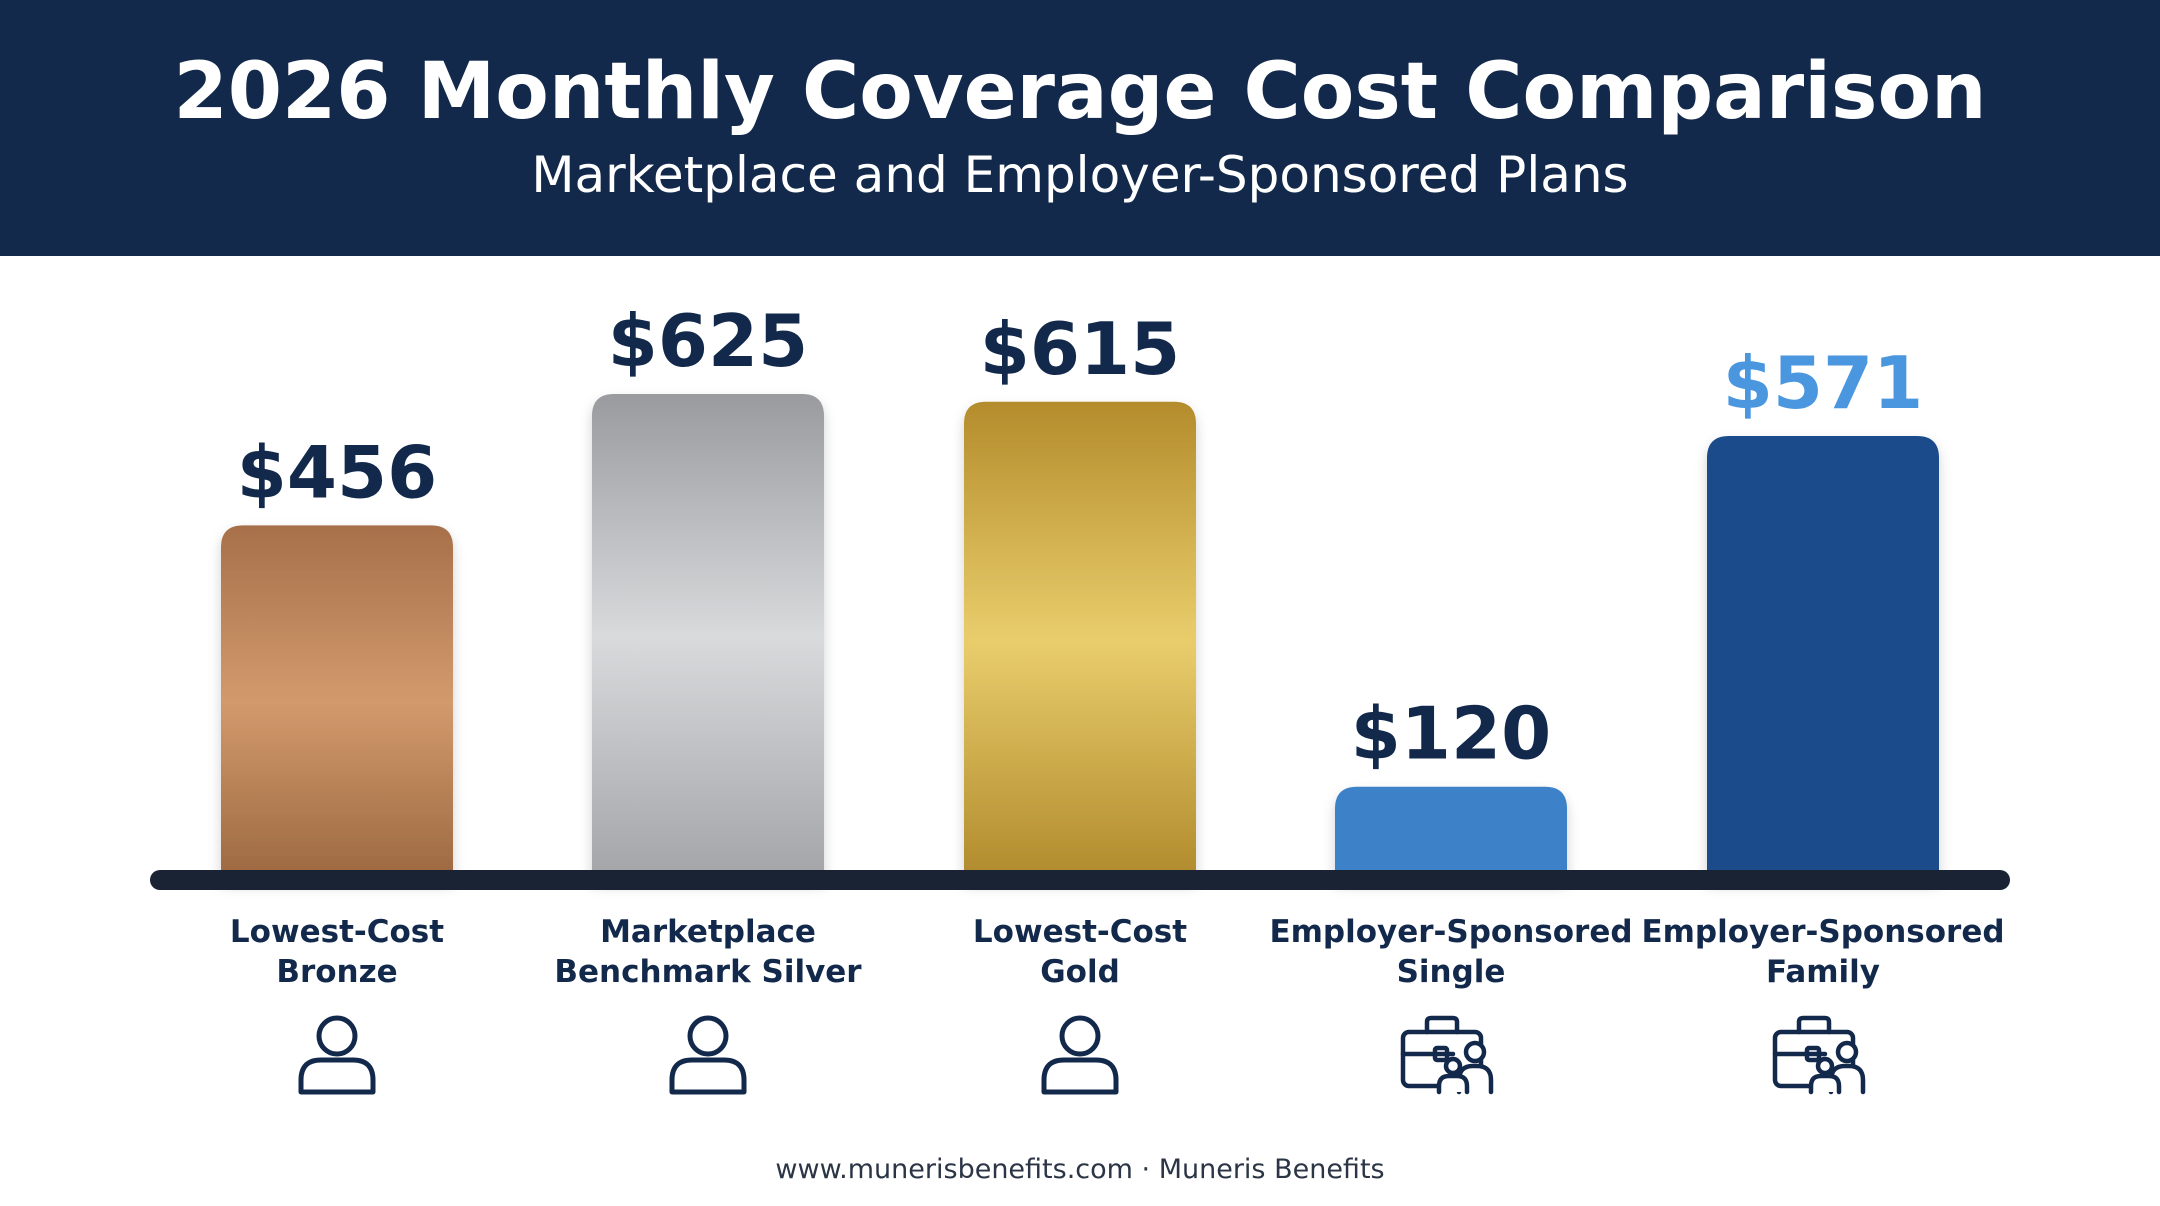  I want to click on value-label-5: $571, so click(1823, 383).